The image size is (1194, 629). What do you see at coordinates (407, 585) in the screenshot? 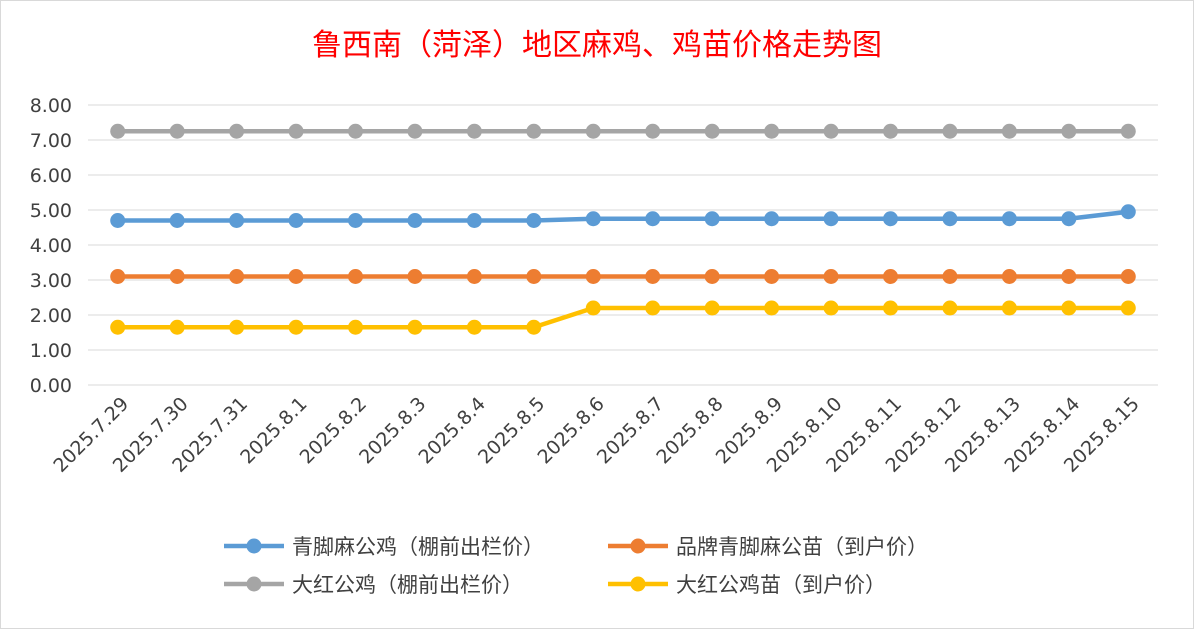
I see `legend-label: 大红公鸡（棚前出栏价）` at bounding box center [407, 585].